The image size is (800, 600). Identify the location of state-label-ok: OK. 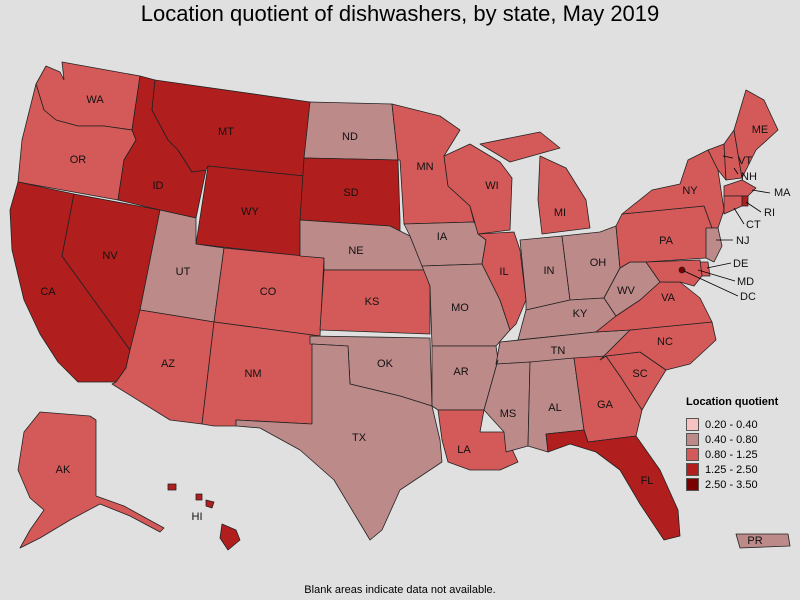
(385, 364).